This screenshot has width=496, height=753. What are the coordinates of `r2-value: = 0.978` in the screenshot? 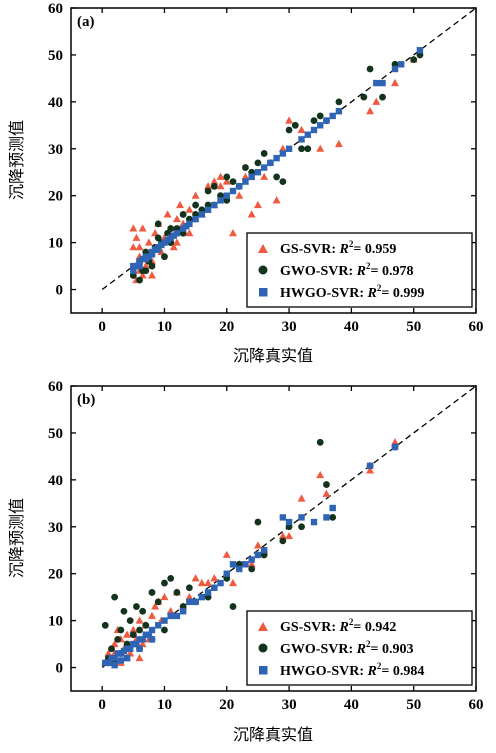 It's located at (391, 271).